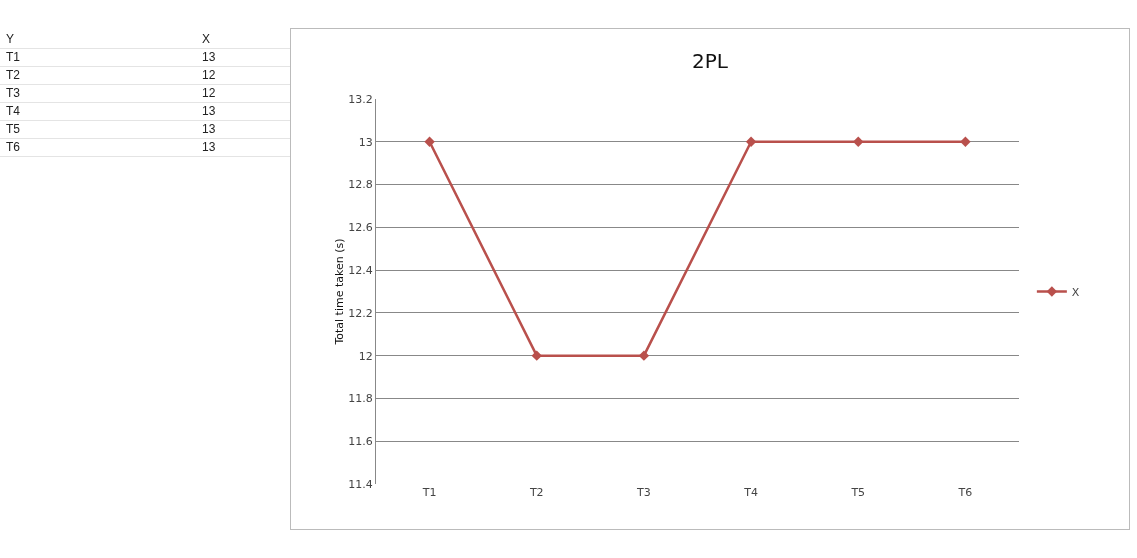 This screenshot has width=1137, height=558. Describe the element at coordinates (61, 129) in the screenshot. I see `text: T5` at that location.